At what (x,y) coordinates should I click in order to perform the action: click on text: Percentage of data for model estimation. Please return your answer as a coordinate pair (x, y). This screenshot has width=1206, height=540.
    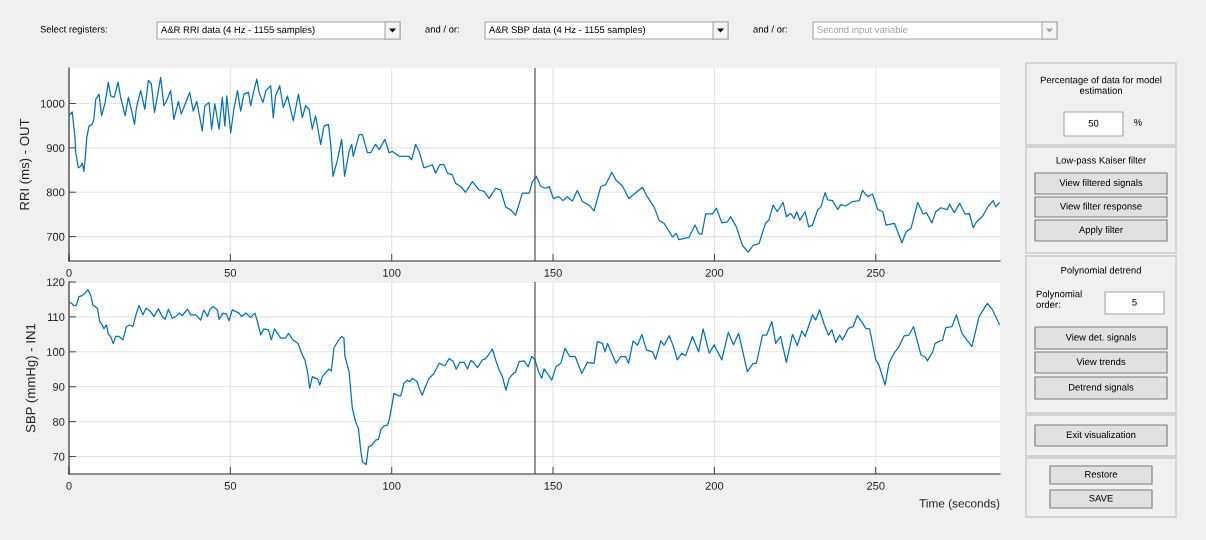
    Looking at the image, I should click on (1101, 85).